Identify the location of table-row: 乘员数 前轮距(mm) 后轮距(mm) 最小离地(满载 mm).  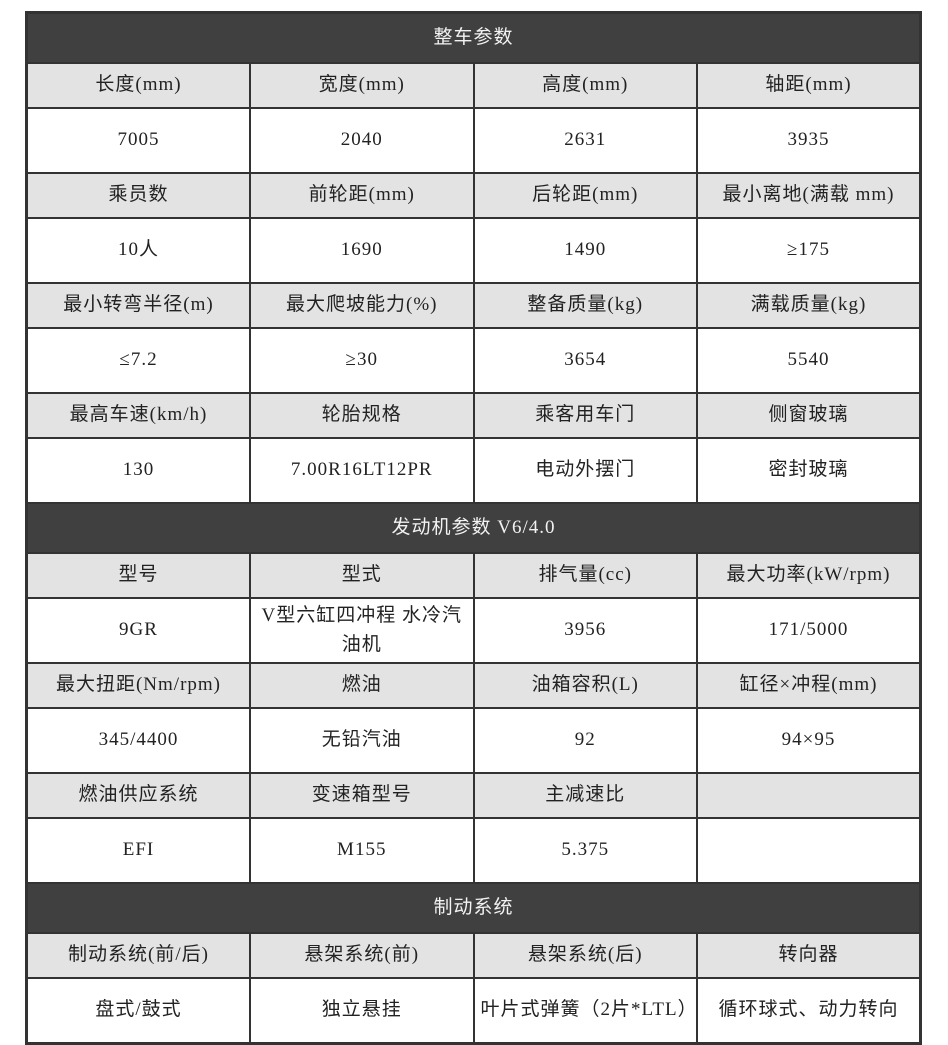
(473, 195).